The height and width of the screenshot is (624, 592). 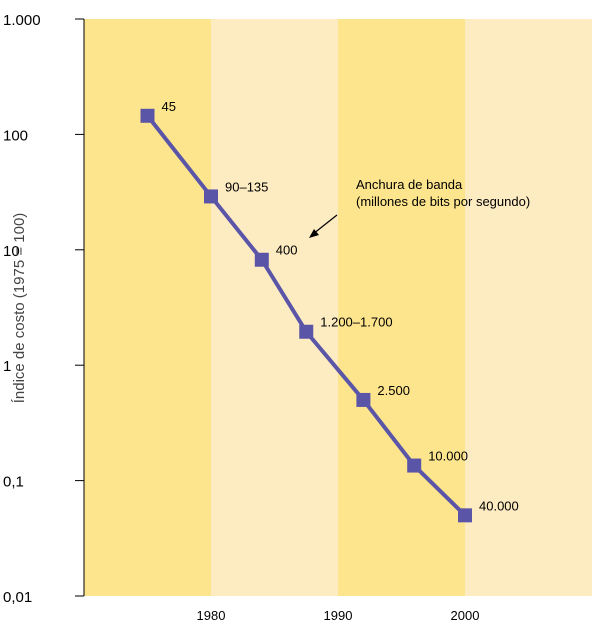 What do you see at coordinates (448, 456) in the screenshot?
I see `data-point-label: 10.000` at bounding box center [448, 456].